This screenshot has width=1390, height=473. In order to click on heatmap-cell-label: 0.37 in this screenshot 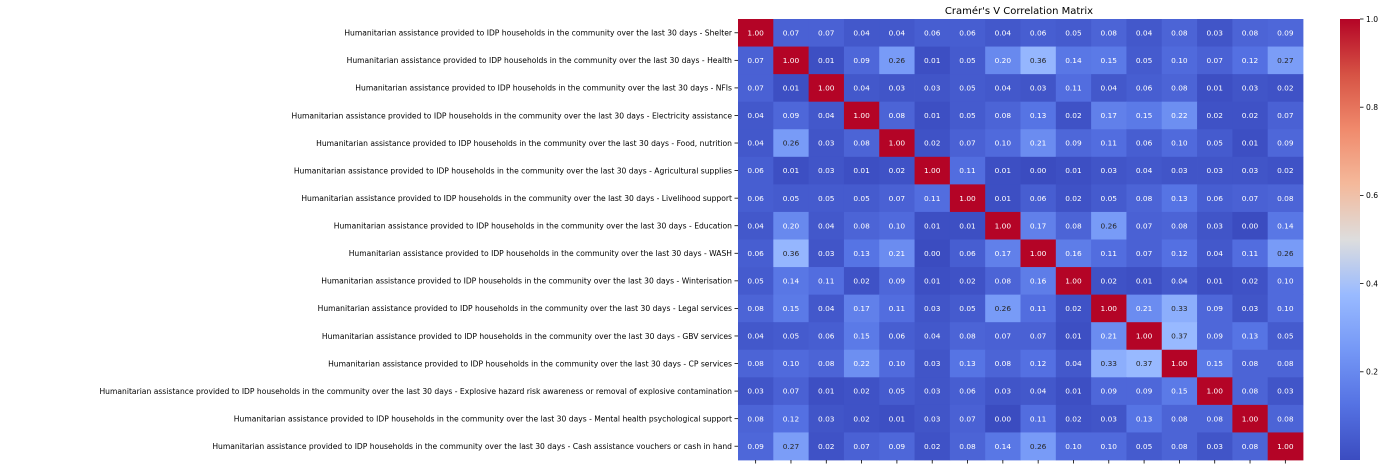, I will do `click(1179, 336)`.